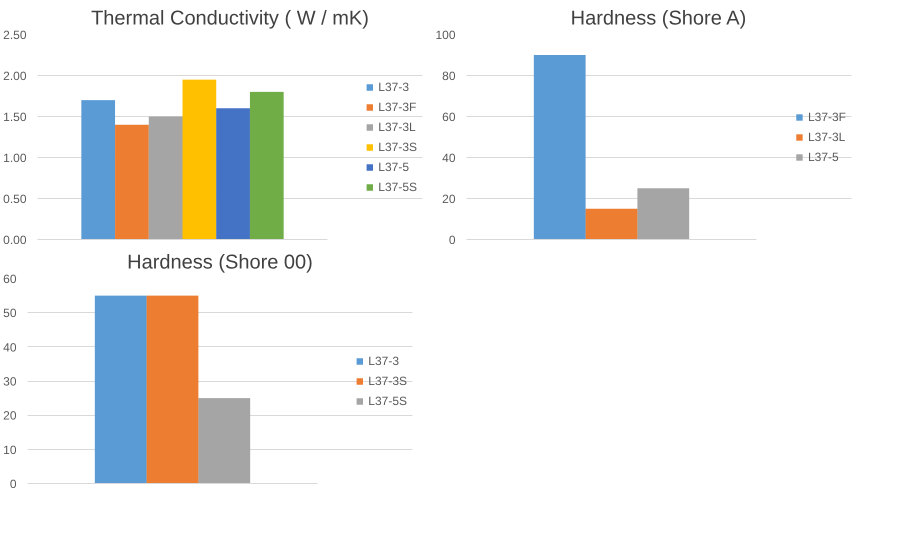 This screenshot has width=915, height=540. I want to click on y-tick-label: 1.50, so click(15, 117).